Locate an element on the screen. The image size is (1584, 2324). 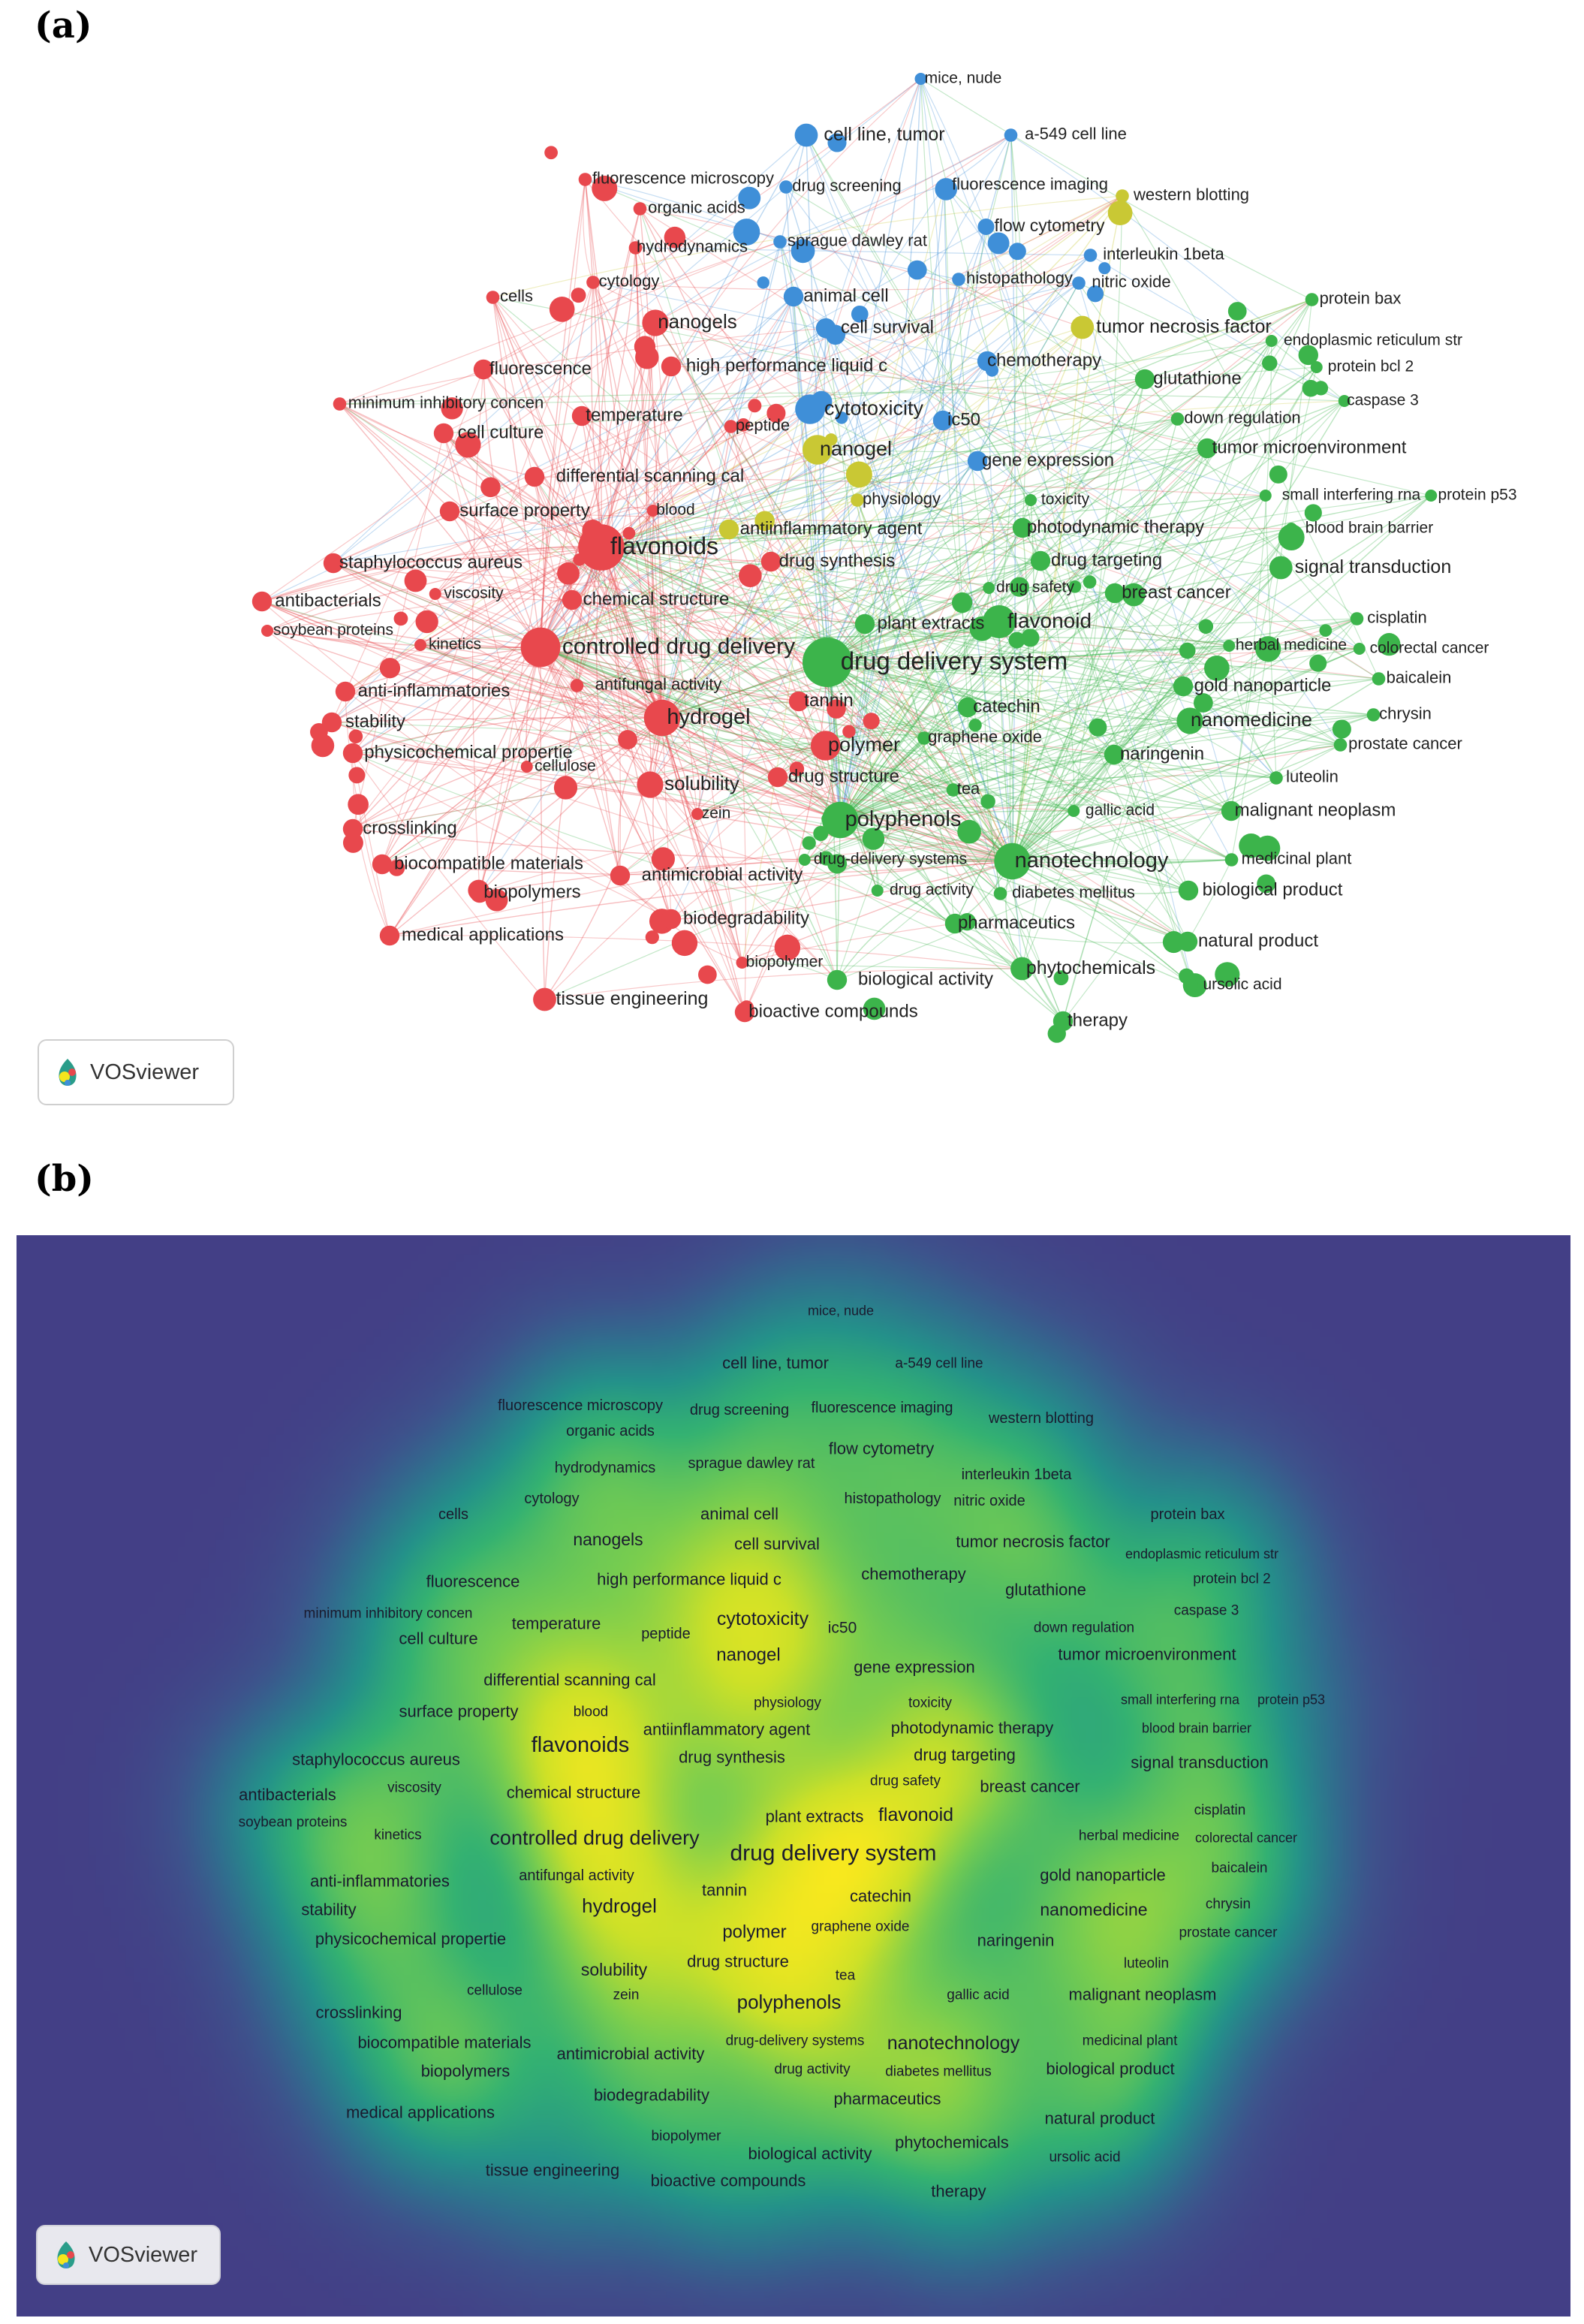
density-keyword-label: drug synthesis is located at coordinates (732, 1757).